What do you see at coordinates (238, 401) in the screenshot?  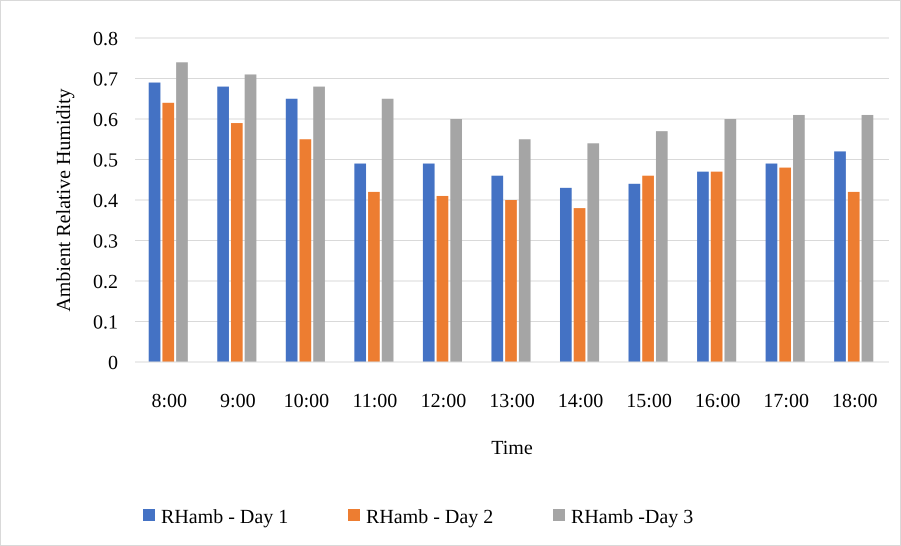 I see `x-tick-label: 9:00` at bounding box center [238, 401].